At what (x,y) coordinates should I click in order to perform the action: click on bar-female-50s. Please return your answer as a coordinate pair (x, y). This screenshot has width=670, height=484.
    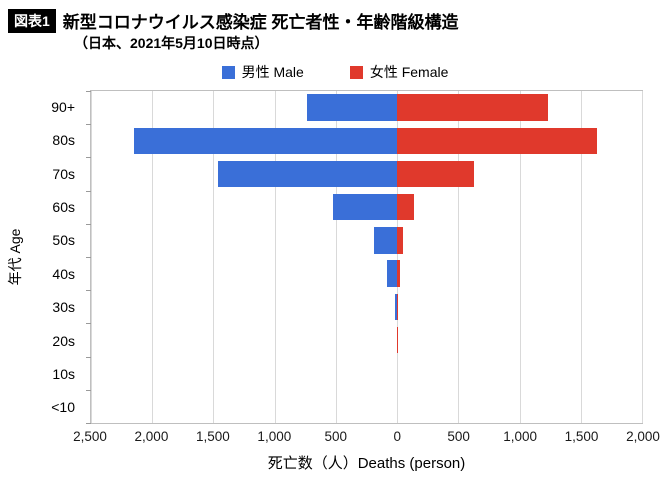
    Looking at the image, I should click on (400, 240).